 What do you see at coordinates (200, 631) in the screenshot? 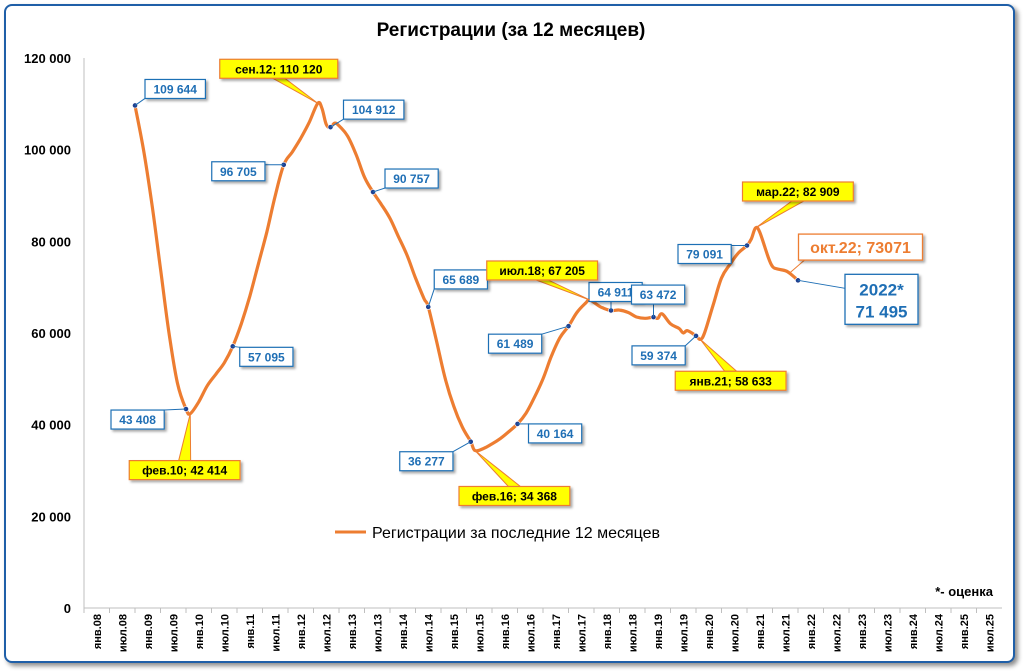
I see `x-tick-label: янв.10` at bounding box center [200, 631].